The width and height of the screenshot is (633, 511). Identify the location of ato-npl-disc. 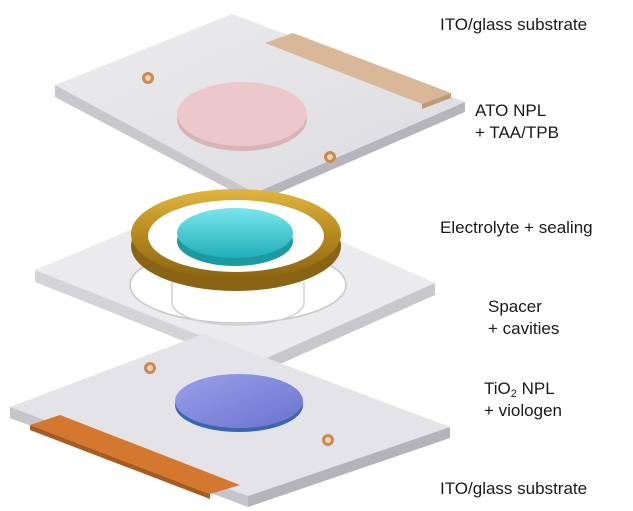
(242, 116).